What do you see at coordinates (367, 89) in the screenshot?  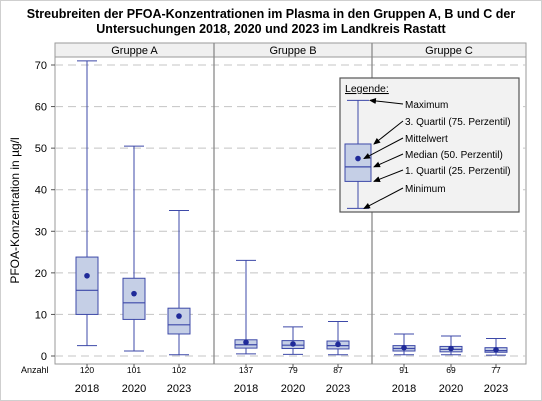 I see `legend-title: Legende:` at bounding box center [367, 89].